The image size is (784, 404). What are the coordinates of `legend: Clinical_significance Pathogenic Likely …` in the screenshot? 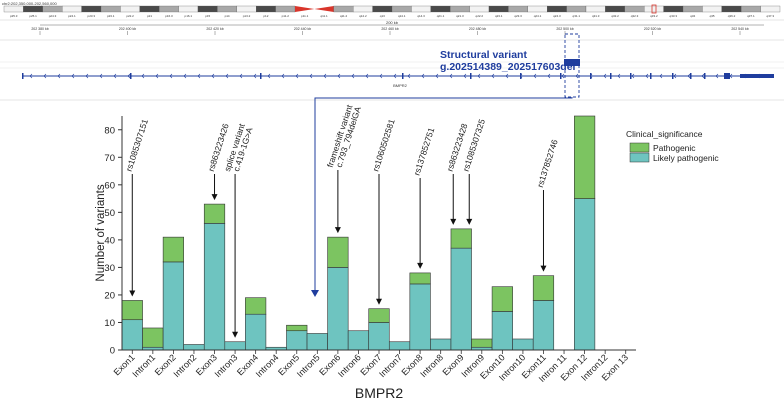 It's located at (672, 146).